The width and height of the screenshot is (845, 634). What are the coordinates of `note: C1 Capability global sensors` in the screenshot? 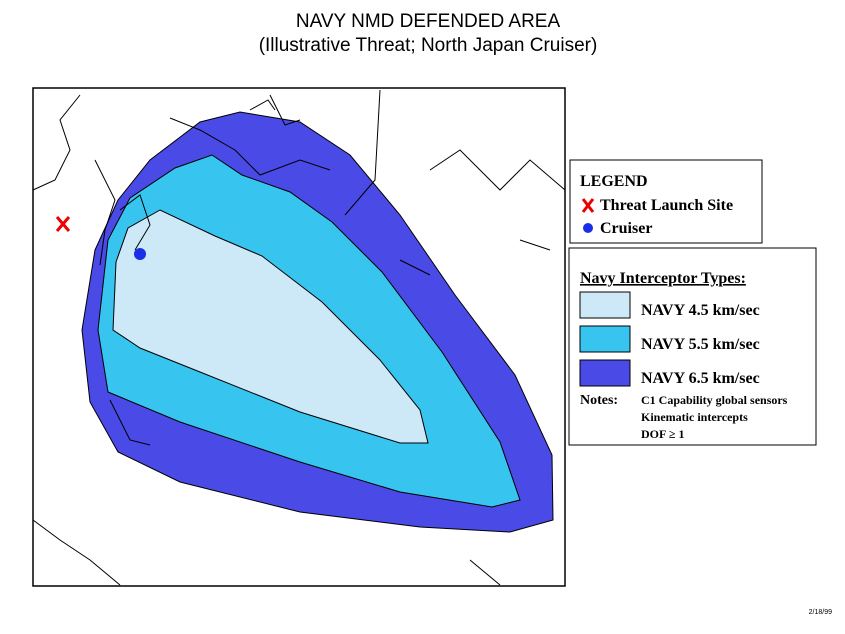 It's located at (714, 400).